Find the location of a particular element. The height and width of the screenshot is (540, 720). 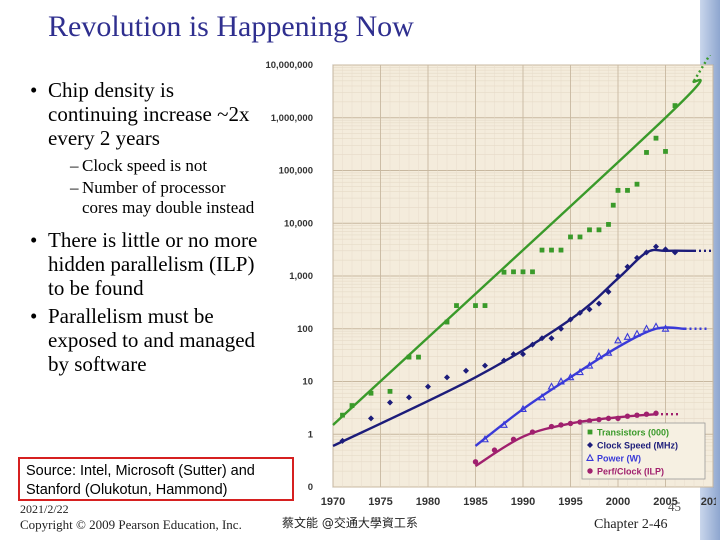

chapter-label: Chapter 2-46 is located at coordinates (631, 524).